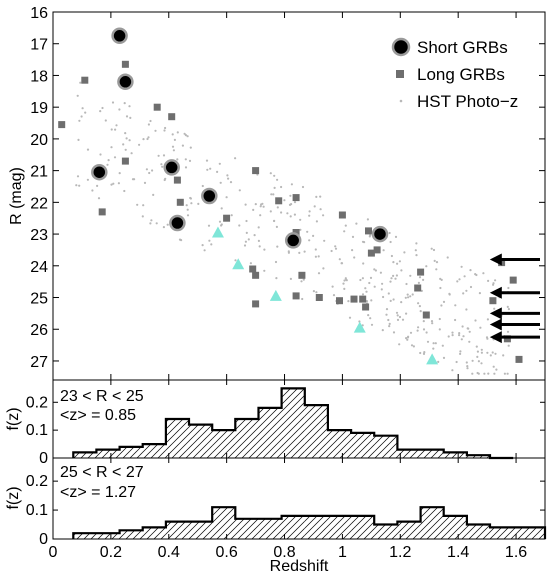 This screenshot has width=554, height=577. I want to click on middle-y-tick-label: 0.2, so click(37, 402).